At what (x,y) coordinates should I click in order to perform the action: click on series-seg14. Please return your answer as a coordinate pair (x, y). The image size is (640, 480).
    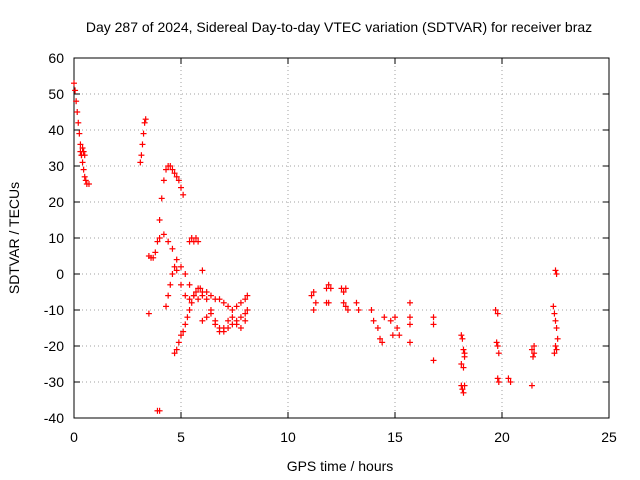
    Looking at the image, I should click on (555, 312).